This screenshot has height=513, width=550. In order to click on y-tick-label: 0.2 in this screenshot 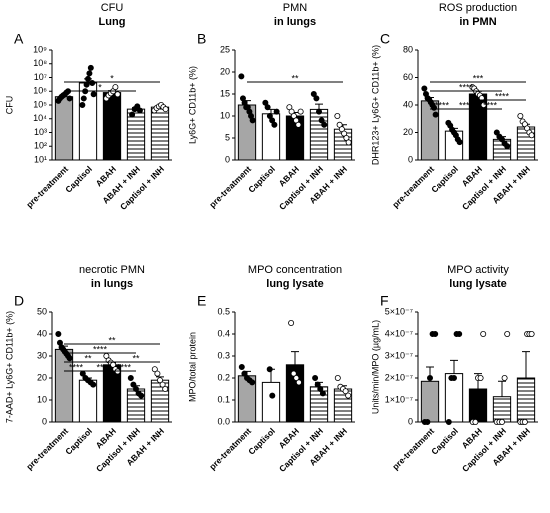, I will do `click(223, 377)`.